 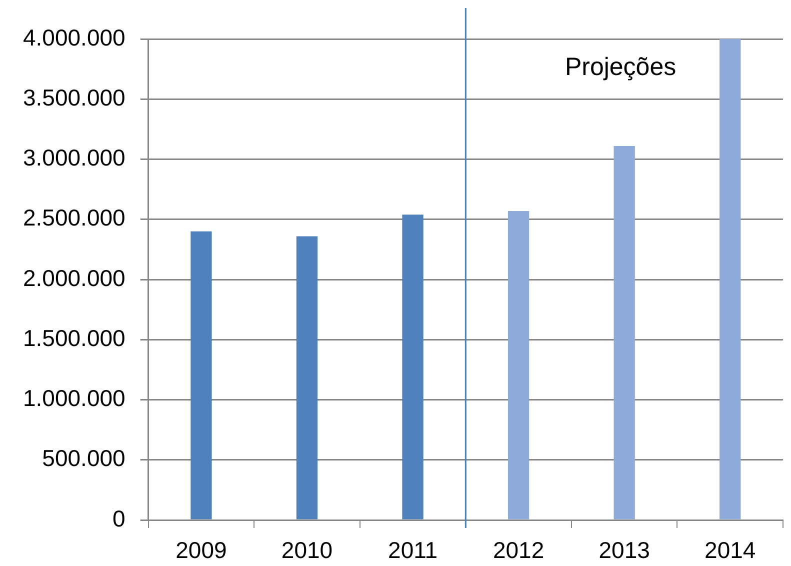 I want to click on y-tick-label: 500.000, so click(x=84, y=458).